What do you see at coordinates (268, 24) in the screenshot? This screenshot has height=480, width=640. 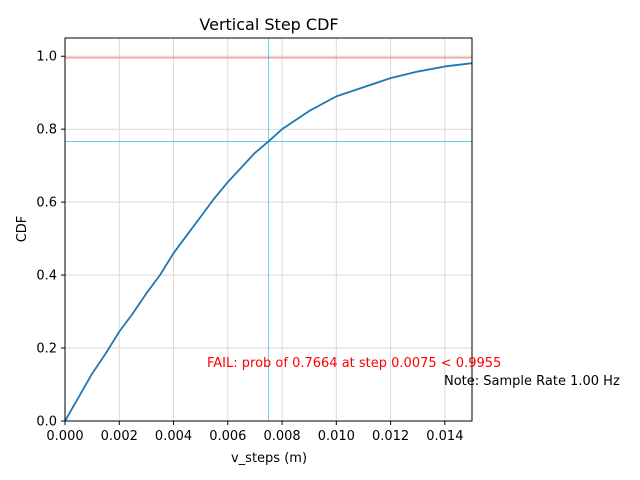 I see `chart-title: Vertical Step CDF` at bounding box center [268, 24].